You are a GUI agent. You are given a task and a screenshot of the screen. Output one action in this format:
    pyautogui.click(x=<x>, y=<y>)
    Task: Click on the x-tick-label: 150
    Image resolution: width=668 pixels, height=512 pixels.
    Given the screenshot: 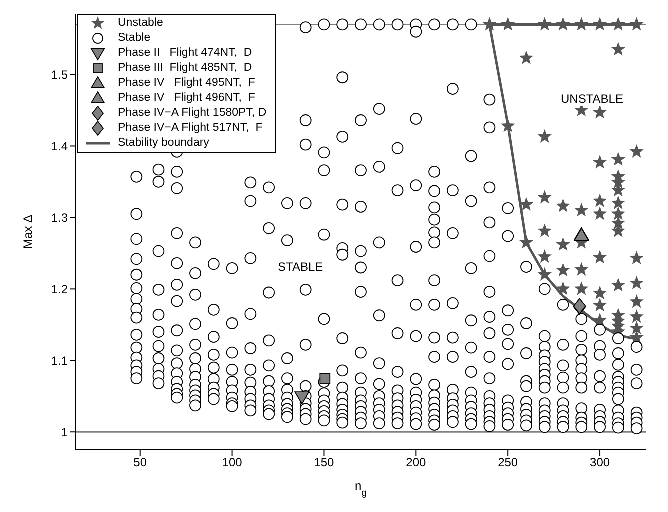 What is the action you would take?
    pyautogui.click(x=324, y=463)
    